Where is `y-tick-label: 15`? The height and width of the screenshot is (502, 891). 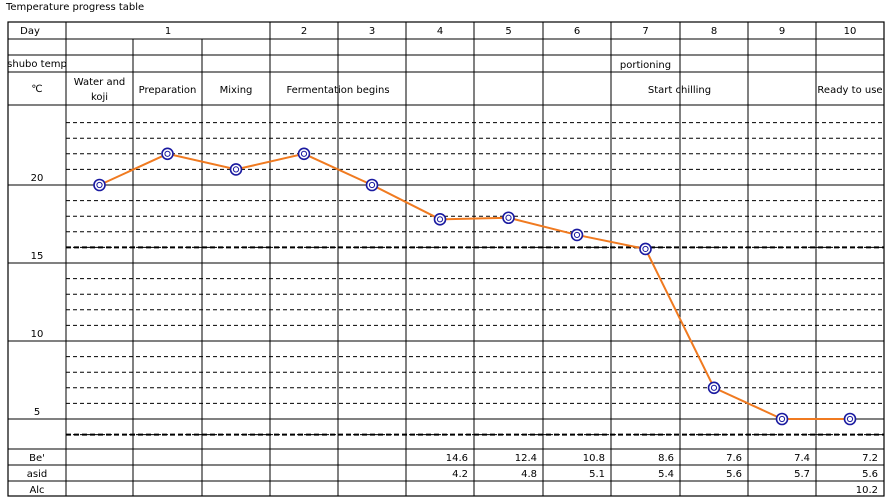
y-tick-label: 15 is located at coordinates (37, 256).